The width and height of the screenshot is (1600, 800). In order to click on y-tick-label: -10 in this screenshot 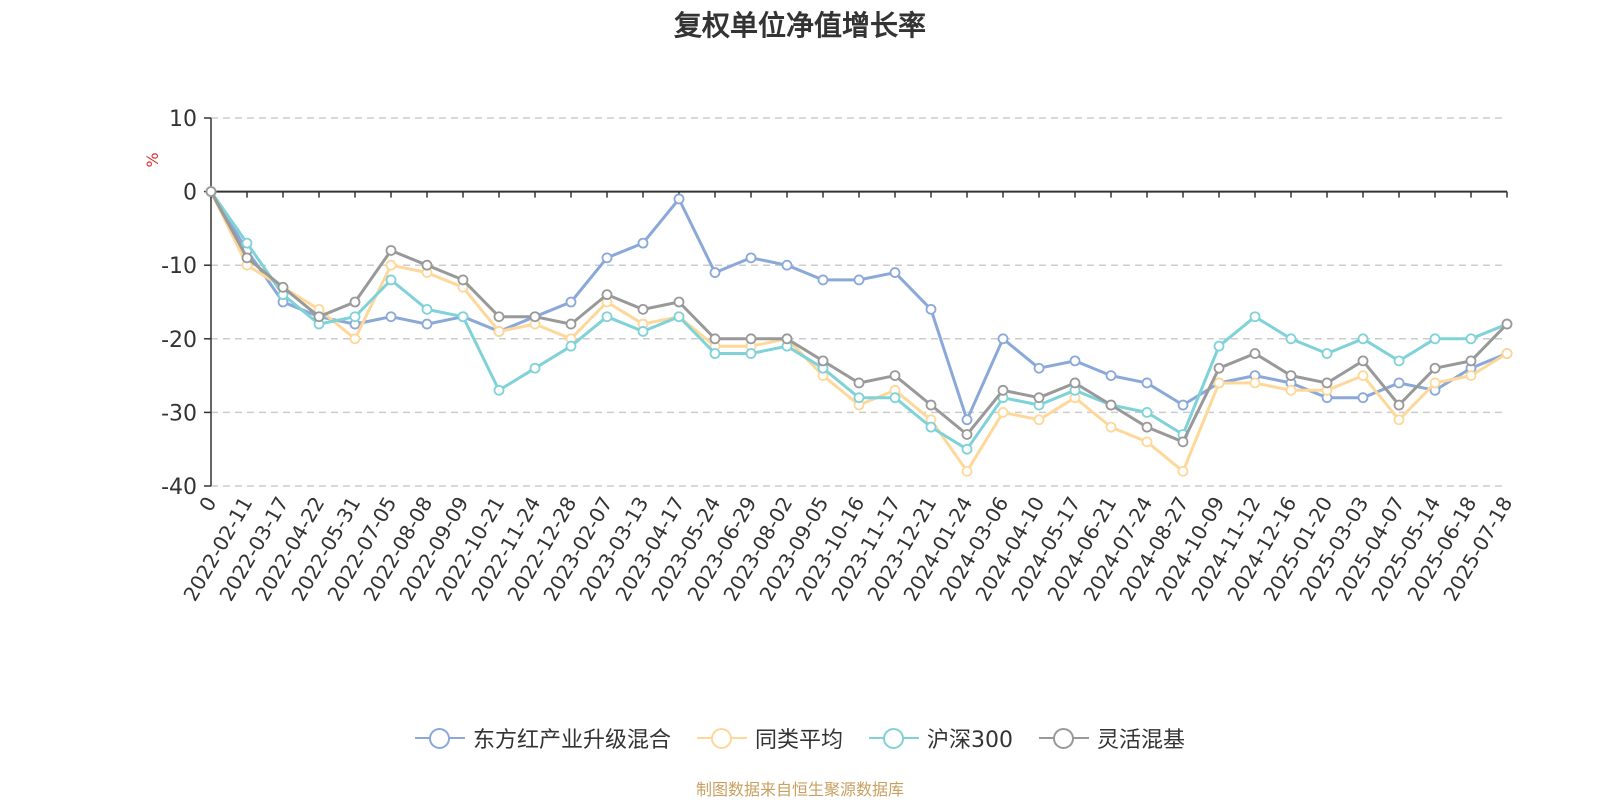, I will do `click(179, 266)`.